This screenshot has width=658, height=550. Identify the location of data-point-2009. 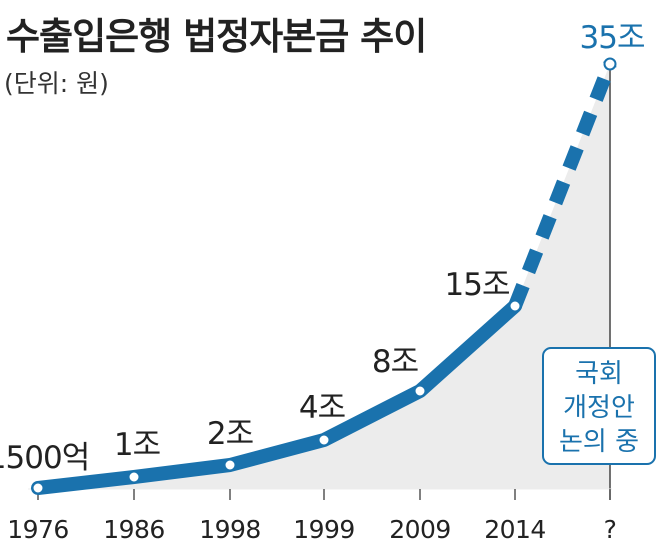
(420, 391).